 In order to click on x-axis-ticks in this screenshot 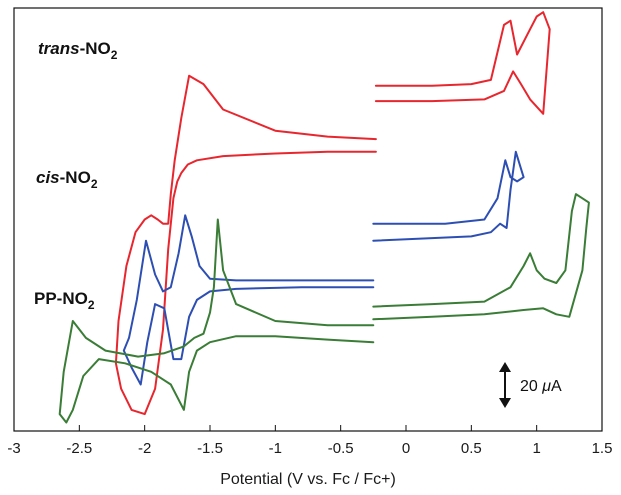, I will do `click(308, 428)`.